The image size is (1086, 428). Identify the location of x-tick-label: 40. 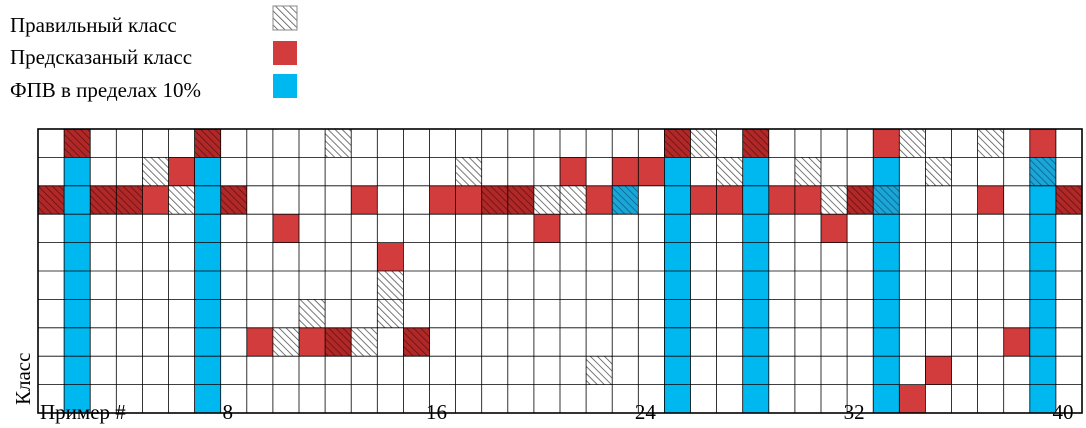
(1062, 412).